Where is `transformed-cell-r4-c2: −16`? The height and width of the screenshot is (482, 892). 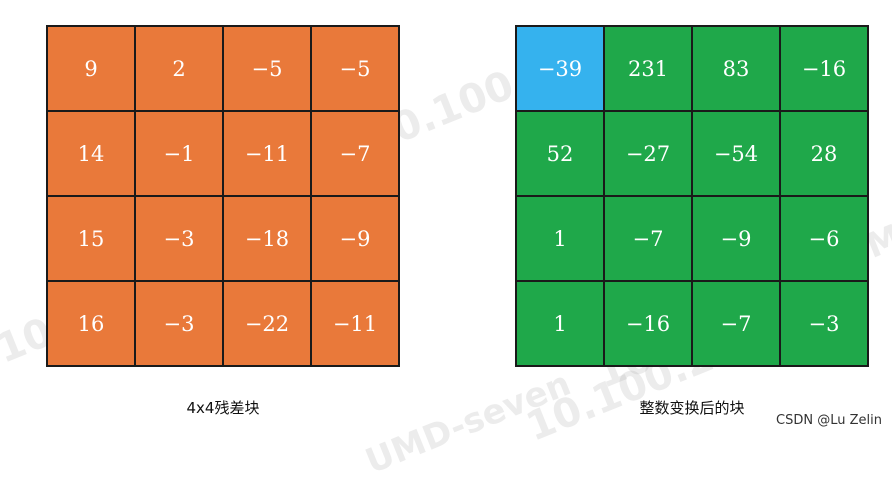
transformed-cell-r4-c2: −16 is located at coordinates (649, 324).